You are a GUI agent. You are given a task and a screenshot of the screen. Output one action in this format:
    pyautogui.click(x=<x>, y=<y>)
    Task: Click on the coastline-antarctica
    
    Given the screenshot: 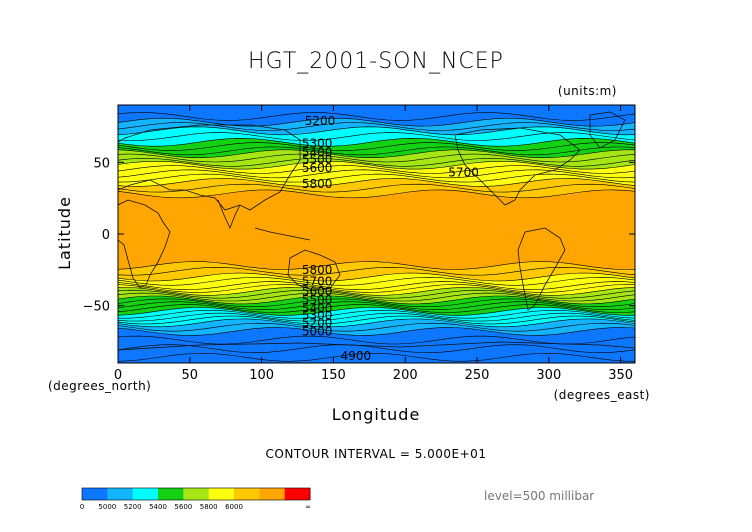 What is the action you would take?
    pyautogui.click(x=376, y=346)
    